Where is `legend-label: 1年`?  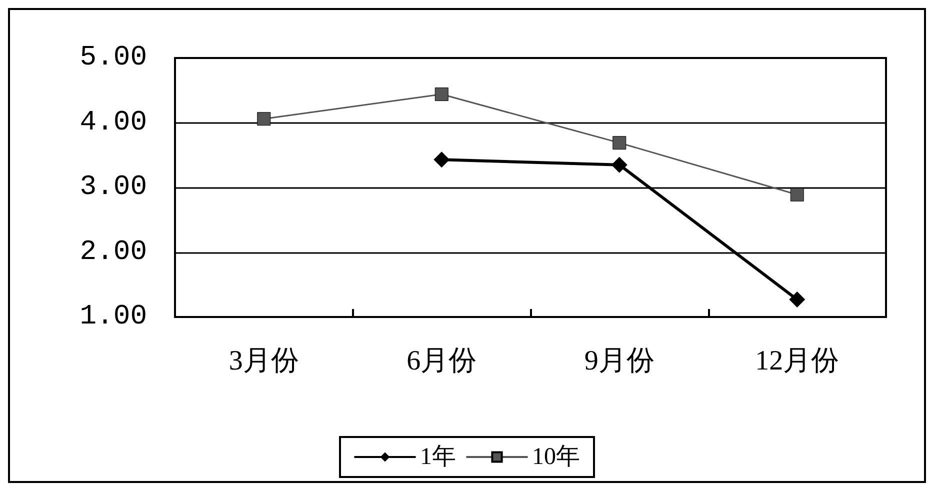 legend-label: 1年 is located at coordinates (438, 457).